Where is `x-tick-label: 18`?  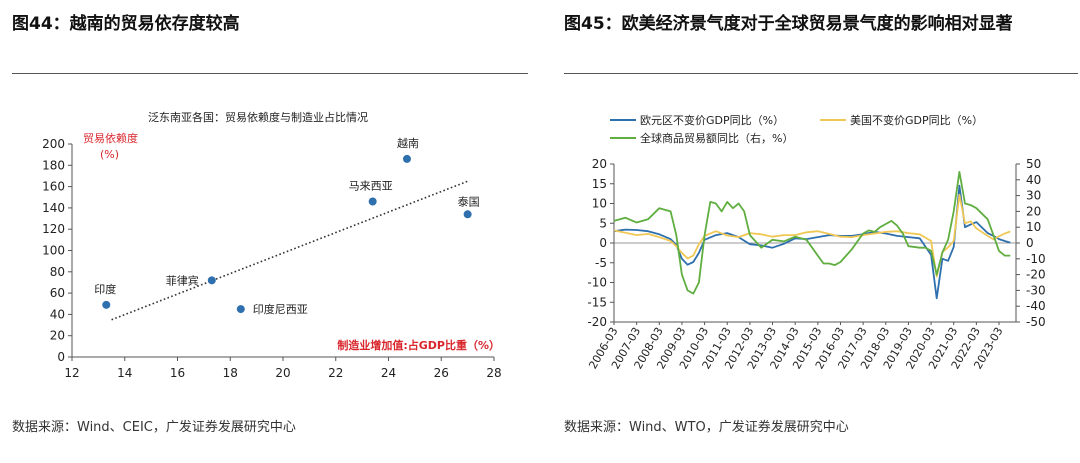
x-tick-label: 18 is located at coordinates (230, 373).